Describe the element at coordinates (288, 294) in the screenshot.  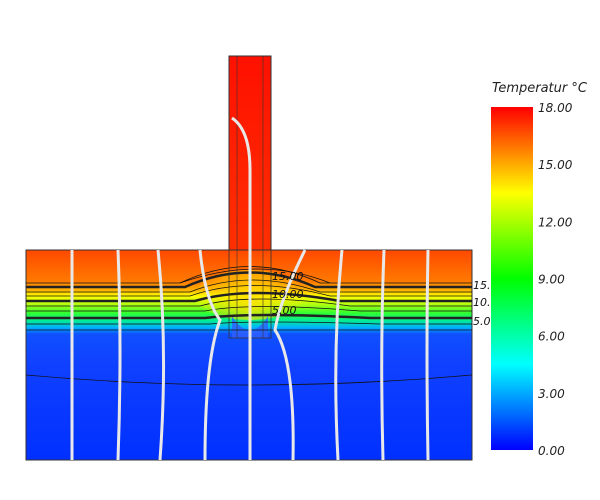
I see `contour-label-10: 10.00` at that location.